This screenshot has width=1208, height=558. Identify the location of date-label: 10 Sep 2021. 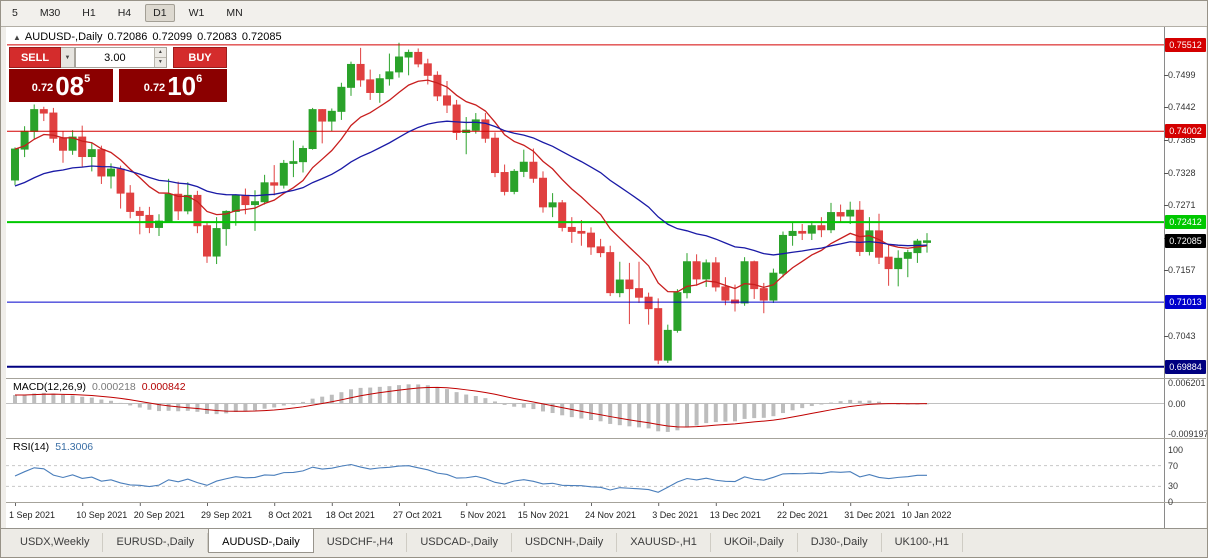
(101, 515).